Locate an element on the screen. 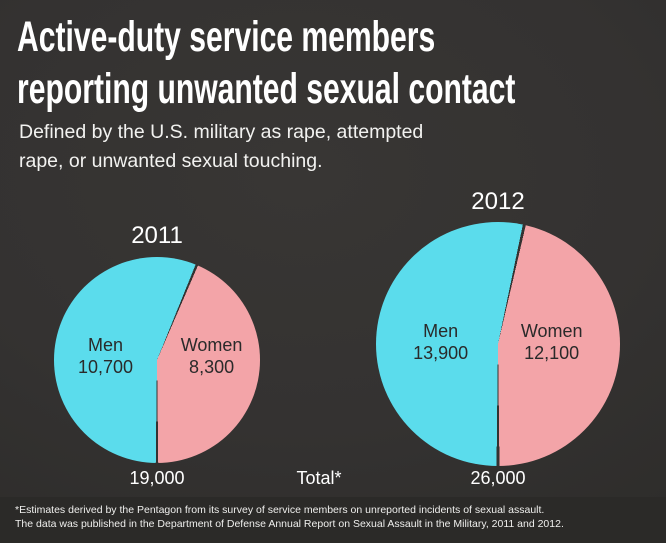  pie-2012-women-slice-label: Women 12,100 is located at coordinates (552, 342).